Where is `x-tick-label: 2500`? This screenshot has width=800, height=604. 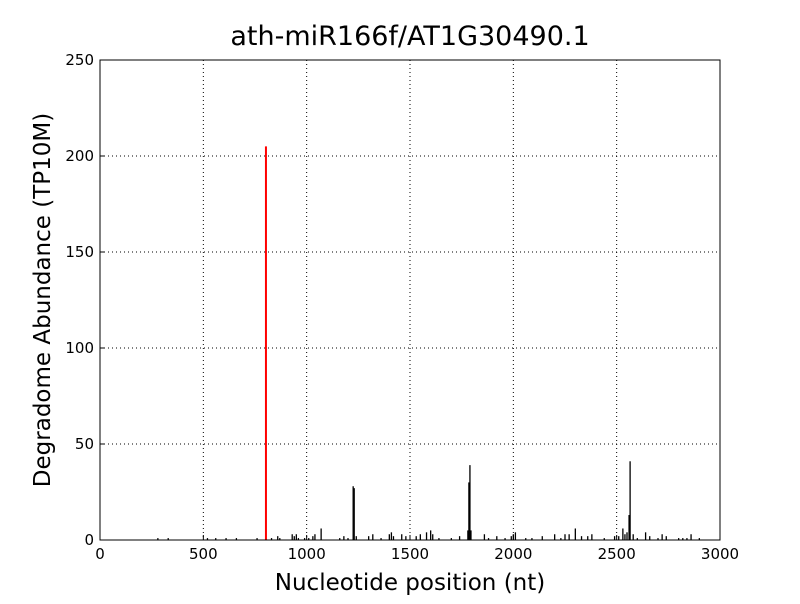
x-tick-label: 2500 is located at coordinates (617, 554).